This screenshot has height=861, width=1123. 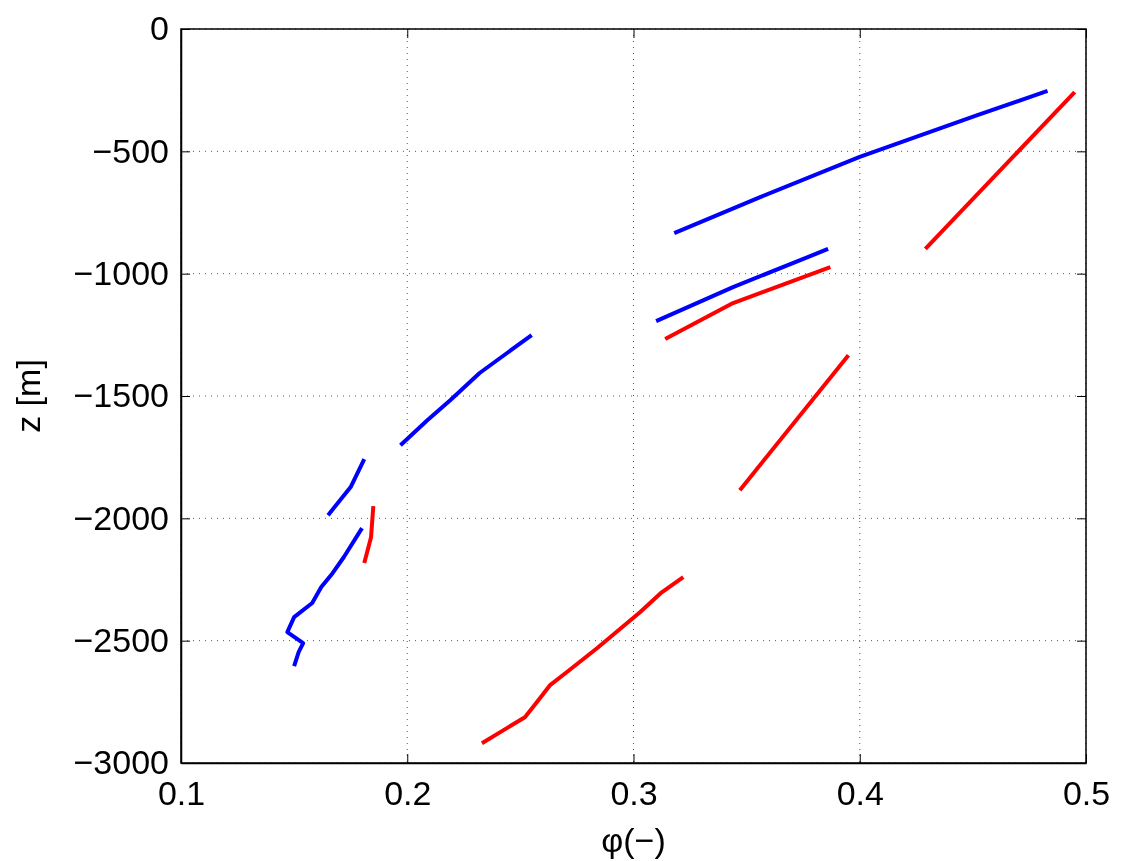 I want to click on y-tick-label: −500, so click(x=130, y=150).